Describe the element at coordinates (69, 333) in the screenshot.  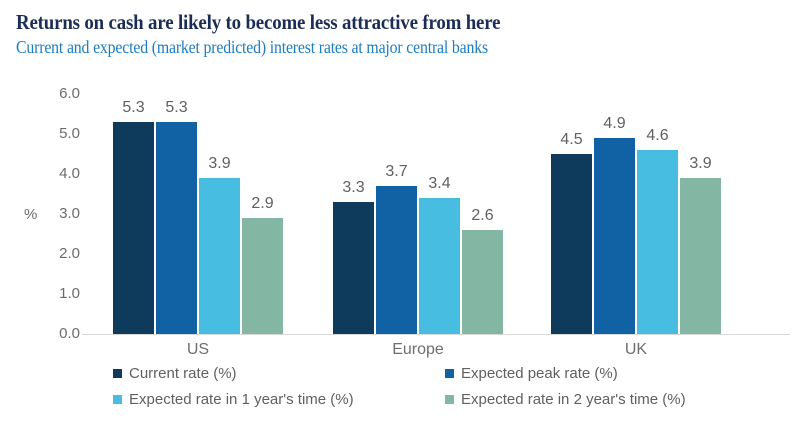
I see `y-axis-tick-label: 0.0` at that location.